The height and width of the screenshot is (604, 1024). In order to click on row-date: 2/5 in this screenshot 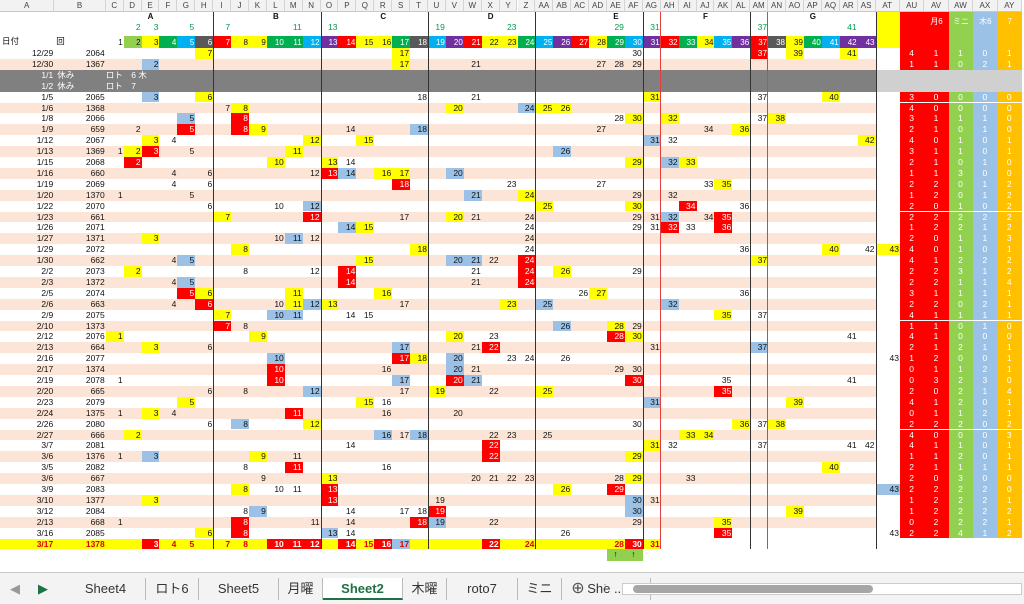, I will do `click(47, 292)`.